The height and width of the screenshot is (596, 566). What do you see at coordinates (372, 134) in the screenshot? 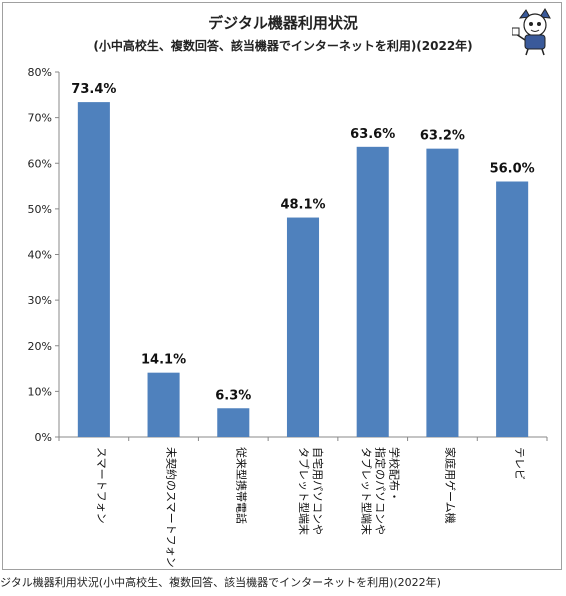
I see `bar-value-label: 63.6%` at bounding box center [372, 134].